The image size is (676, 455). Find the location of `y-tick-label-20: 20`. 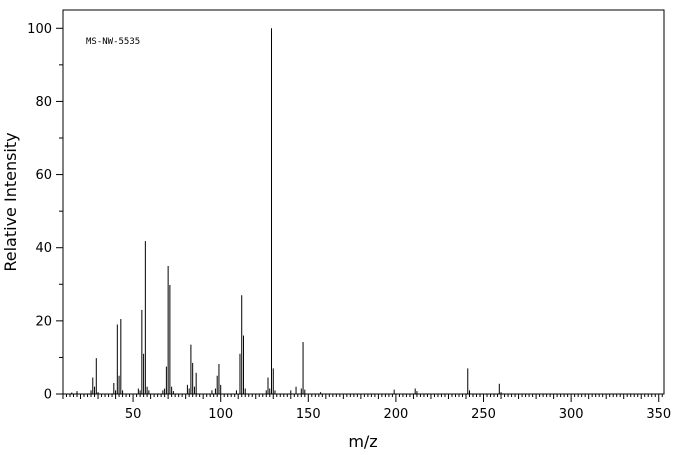

y-tick-label-20: 20 is located at coordinates (43, 321).